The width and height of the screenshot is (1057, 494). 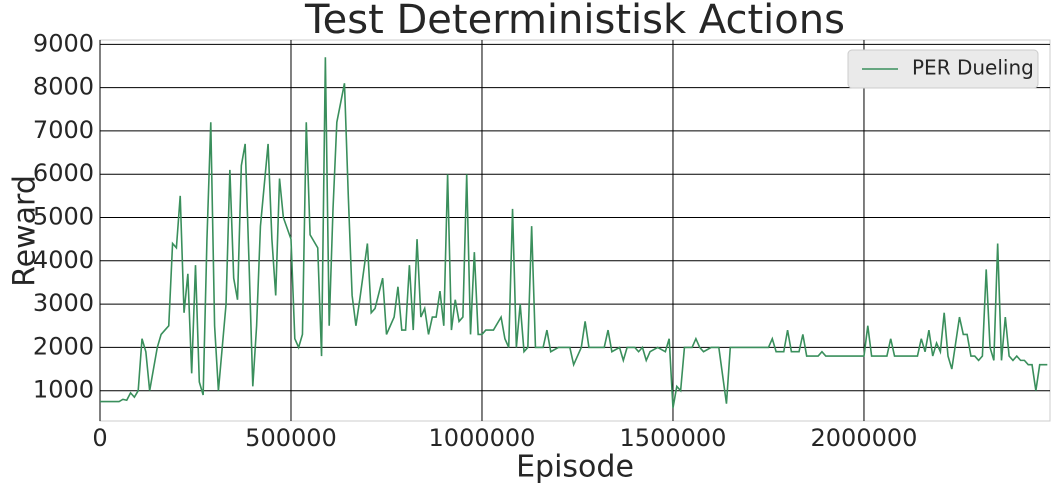 I want to click on y-tick-label: 9000, so click(x=63, y=43).